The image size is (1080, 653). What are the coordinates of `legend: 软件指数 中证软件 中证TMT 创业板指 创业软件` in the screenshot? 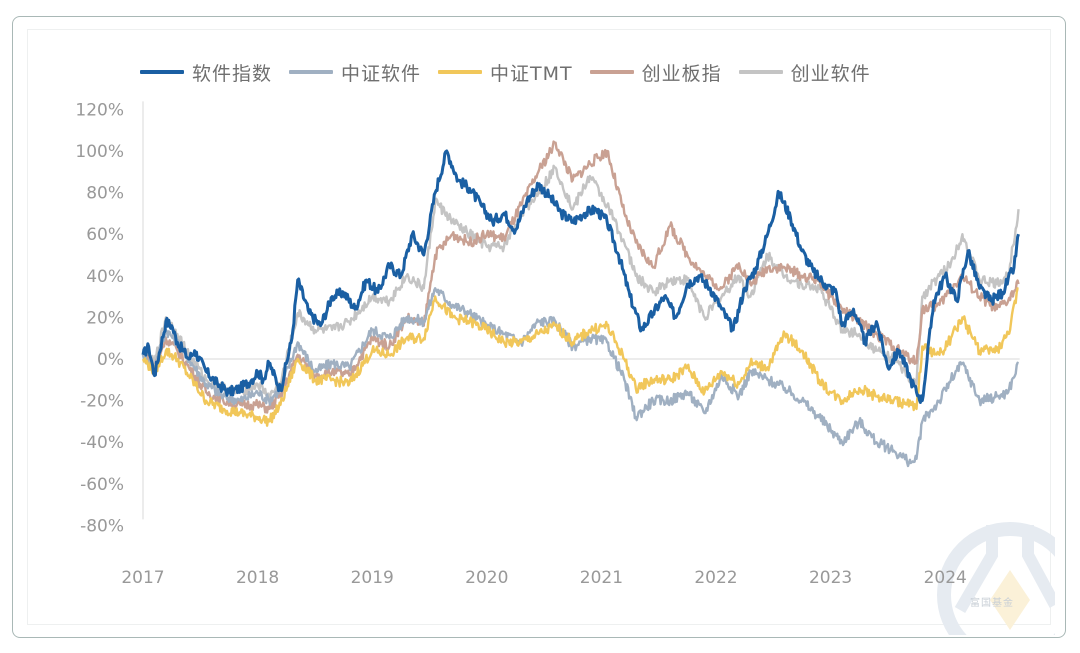 It's located at (514, 72).